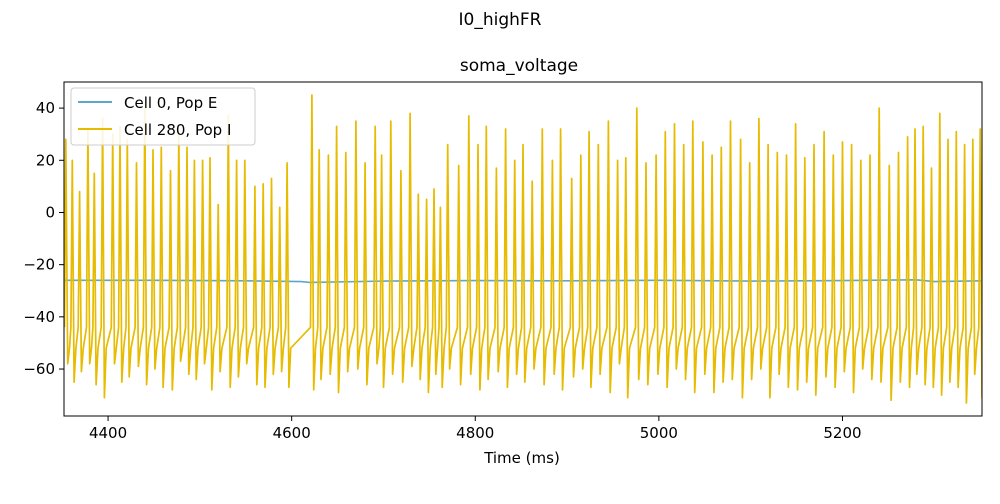 The width and height of the screenshot is (1000, 504). Describe the element at coordinates (39, 317) in the screenshot. I see `y-tick-label: −40` at that location.